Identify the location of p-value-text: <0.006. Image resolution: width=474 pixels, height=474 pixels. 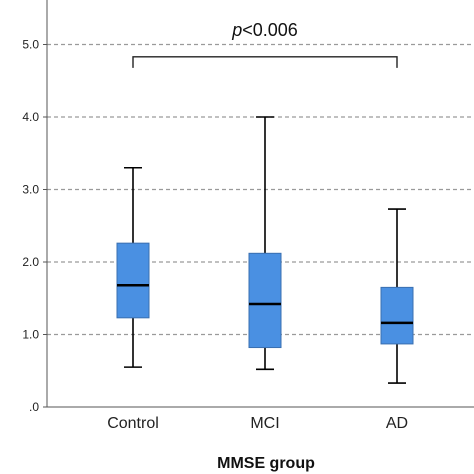
(270, 30).